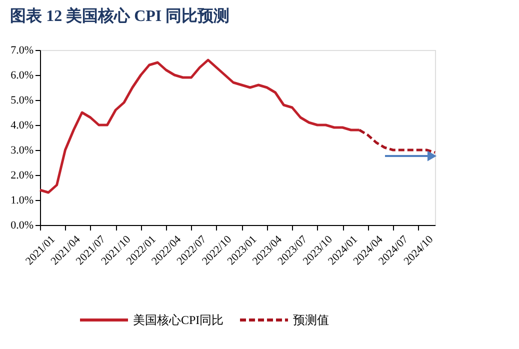 This screenshot has height=349, width=519. What do you see at coordinates (178, 320) in the screenshot?
I see `legend-label: 美国核心CPI同比` at bounding box center [178, 320].